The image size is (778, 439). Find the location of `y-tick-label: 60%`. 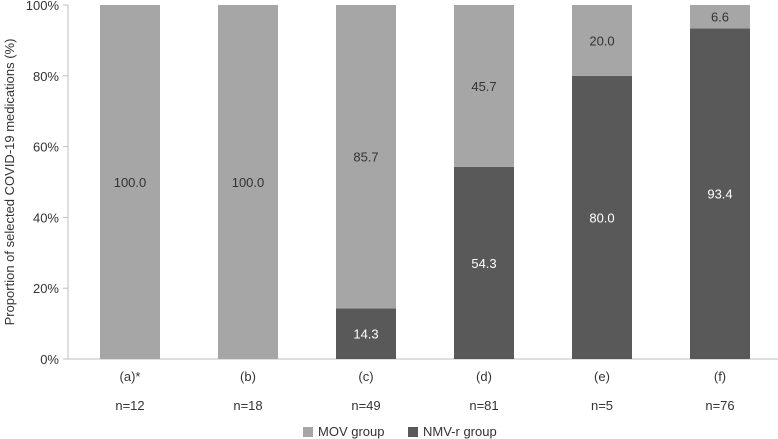

y-tick-label: 60% is located at coordinates (46, 147).